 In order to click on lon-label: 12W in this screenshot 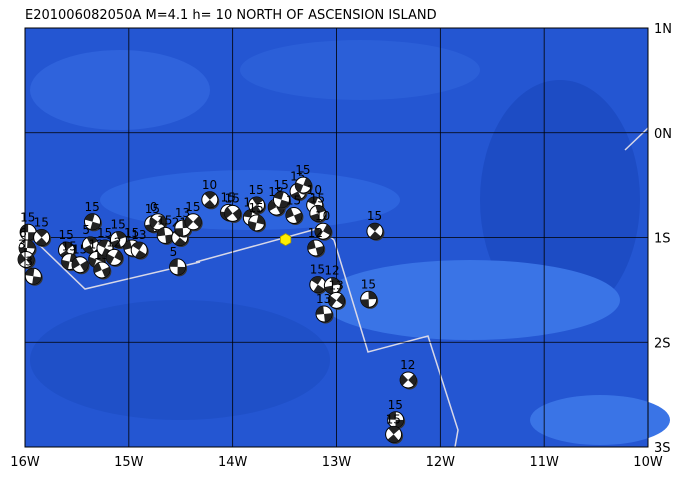, I will do `click(441, 462)`.